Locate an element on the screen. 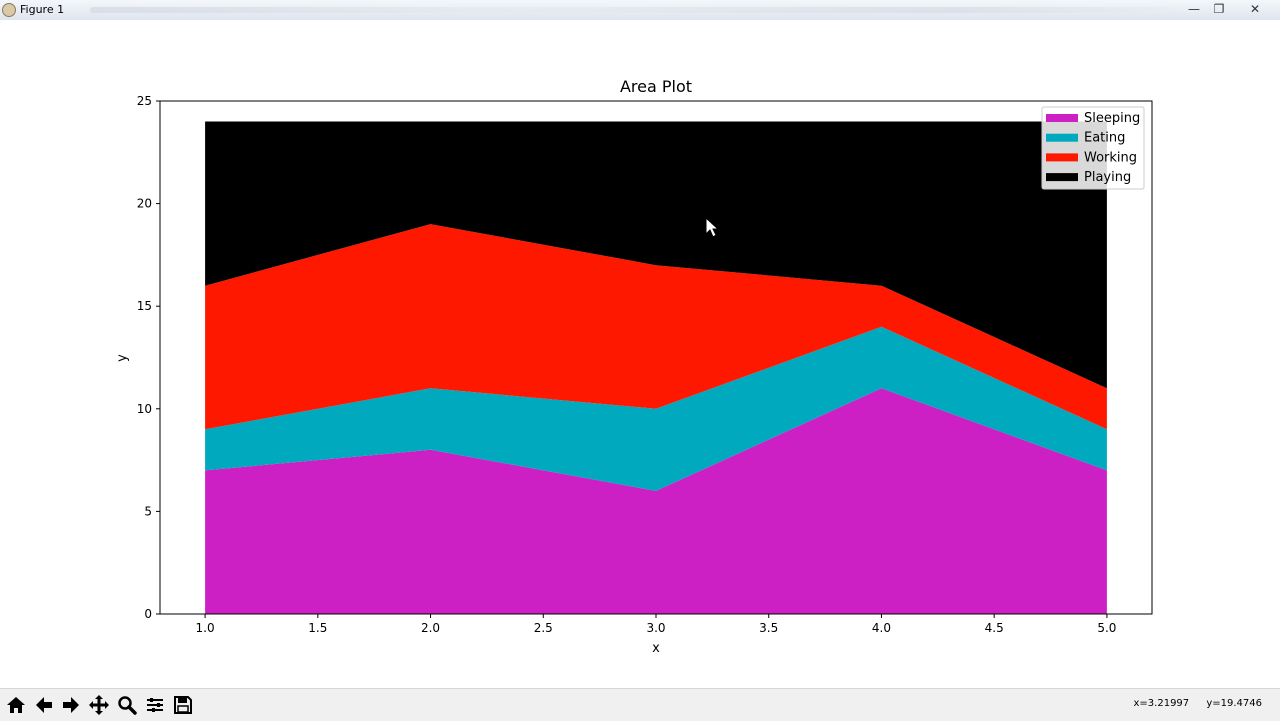 This screenshot has height=721, width=1280. x-tick-label: 3.5 is located at coordinates (768, 628).